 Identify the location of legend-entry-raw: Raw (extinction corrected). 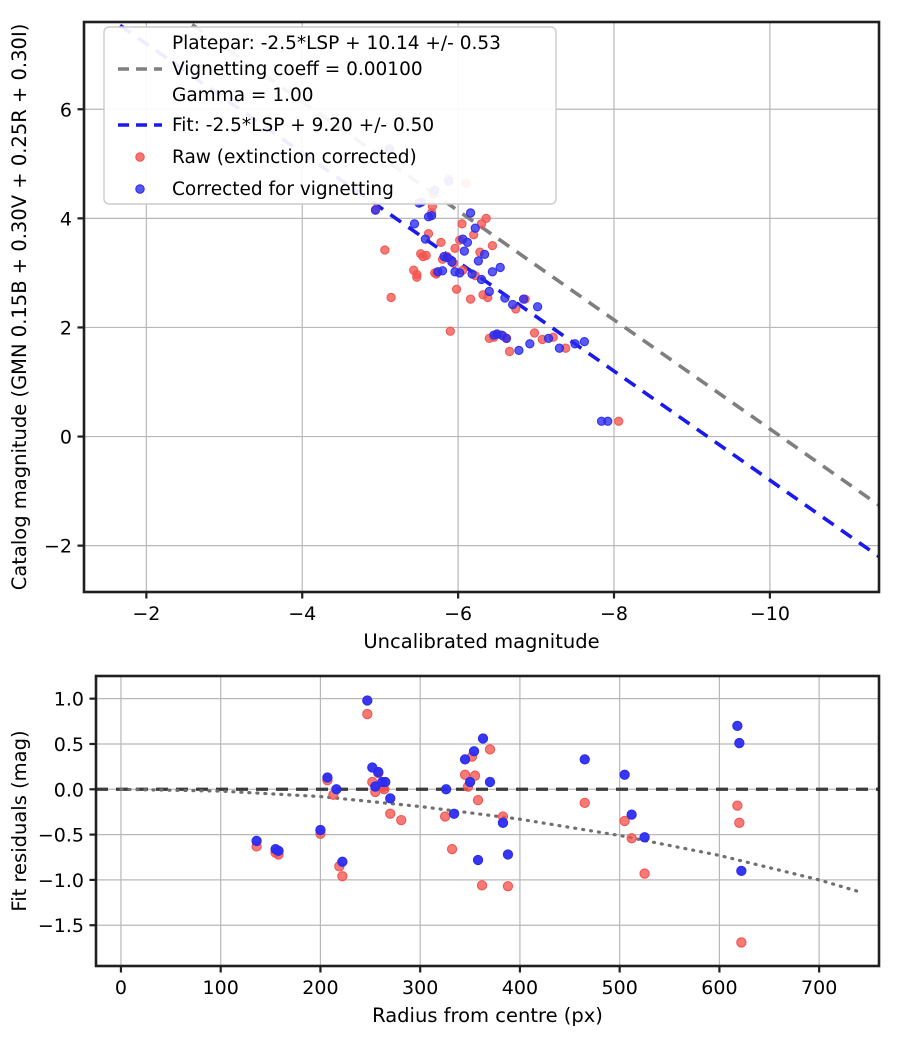
(276, 157).